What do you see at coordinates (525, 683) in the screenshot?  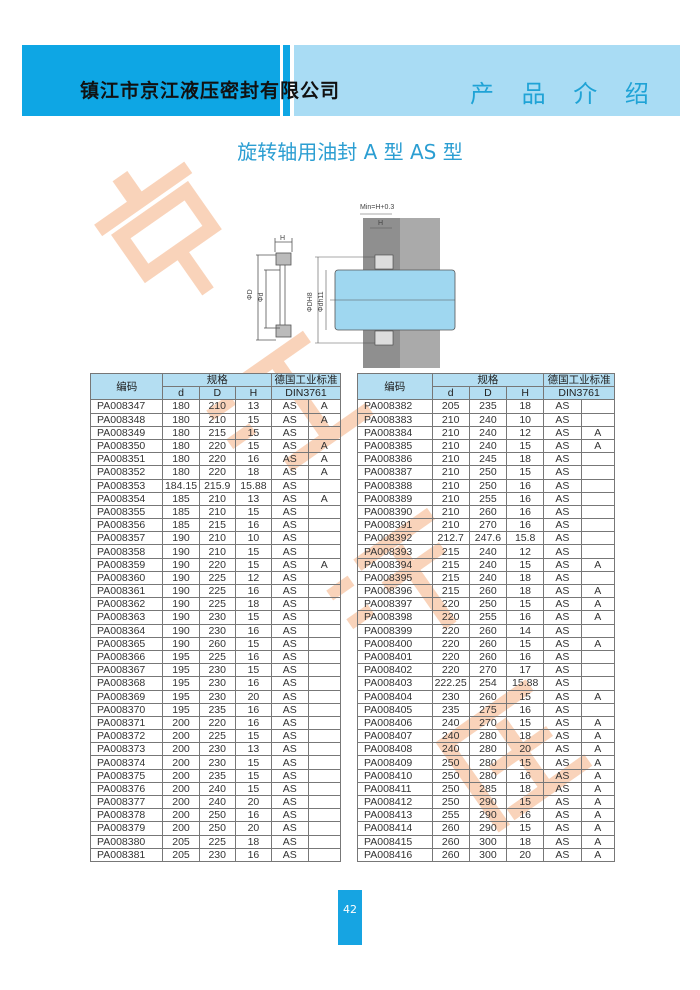 I see `cell-H: 15.88` at bounding box center [525, 683].